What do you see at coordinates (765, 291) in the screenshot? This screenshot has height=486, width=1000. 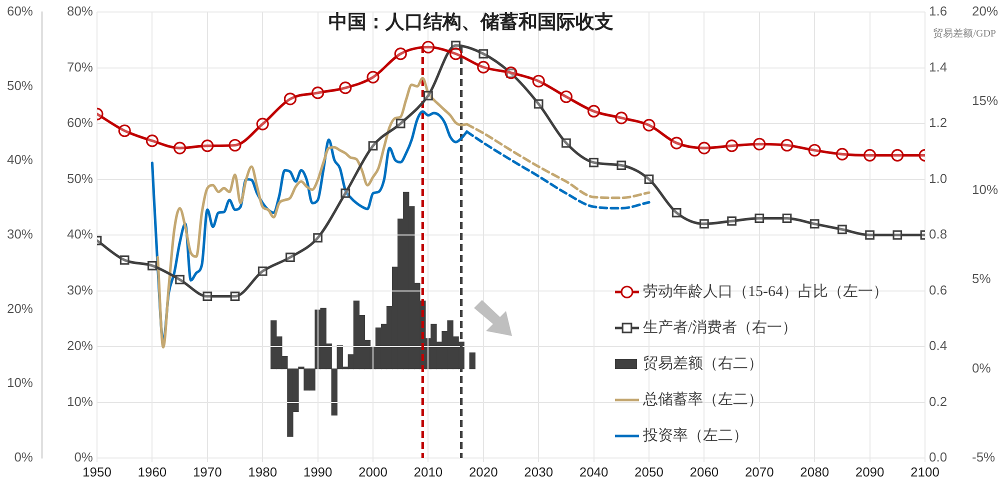 I see `legend-label: 劳动年龄人口（15-64）占比（左一）` at bounding box center [765, 291].